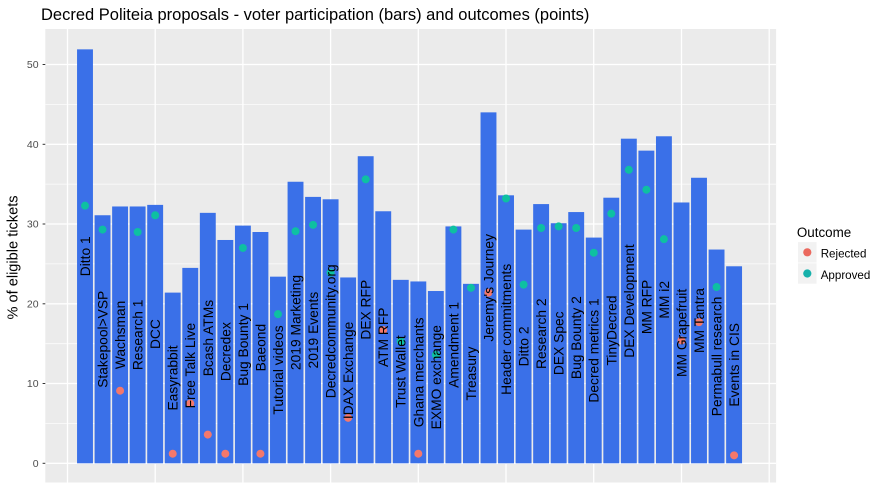  Describe the element at coordinates (418, 372) in the screenshot. I see `svg-text: Ghana merchants` at that location.